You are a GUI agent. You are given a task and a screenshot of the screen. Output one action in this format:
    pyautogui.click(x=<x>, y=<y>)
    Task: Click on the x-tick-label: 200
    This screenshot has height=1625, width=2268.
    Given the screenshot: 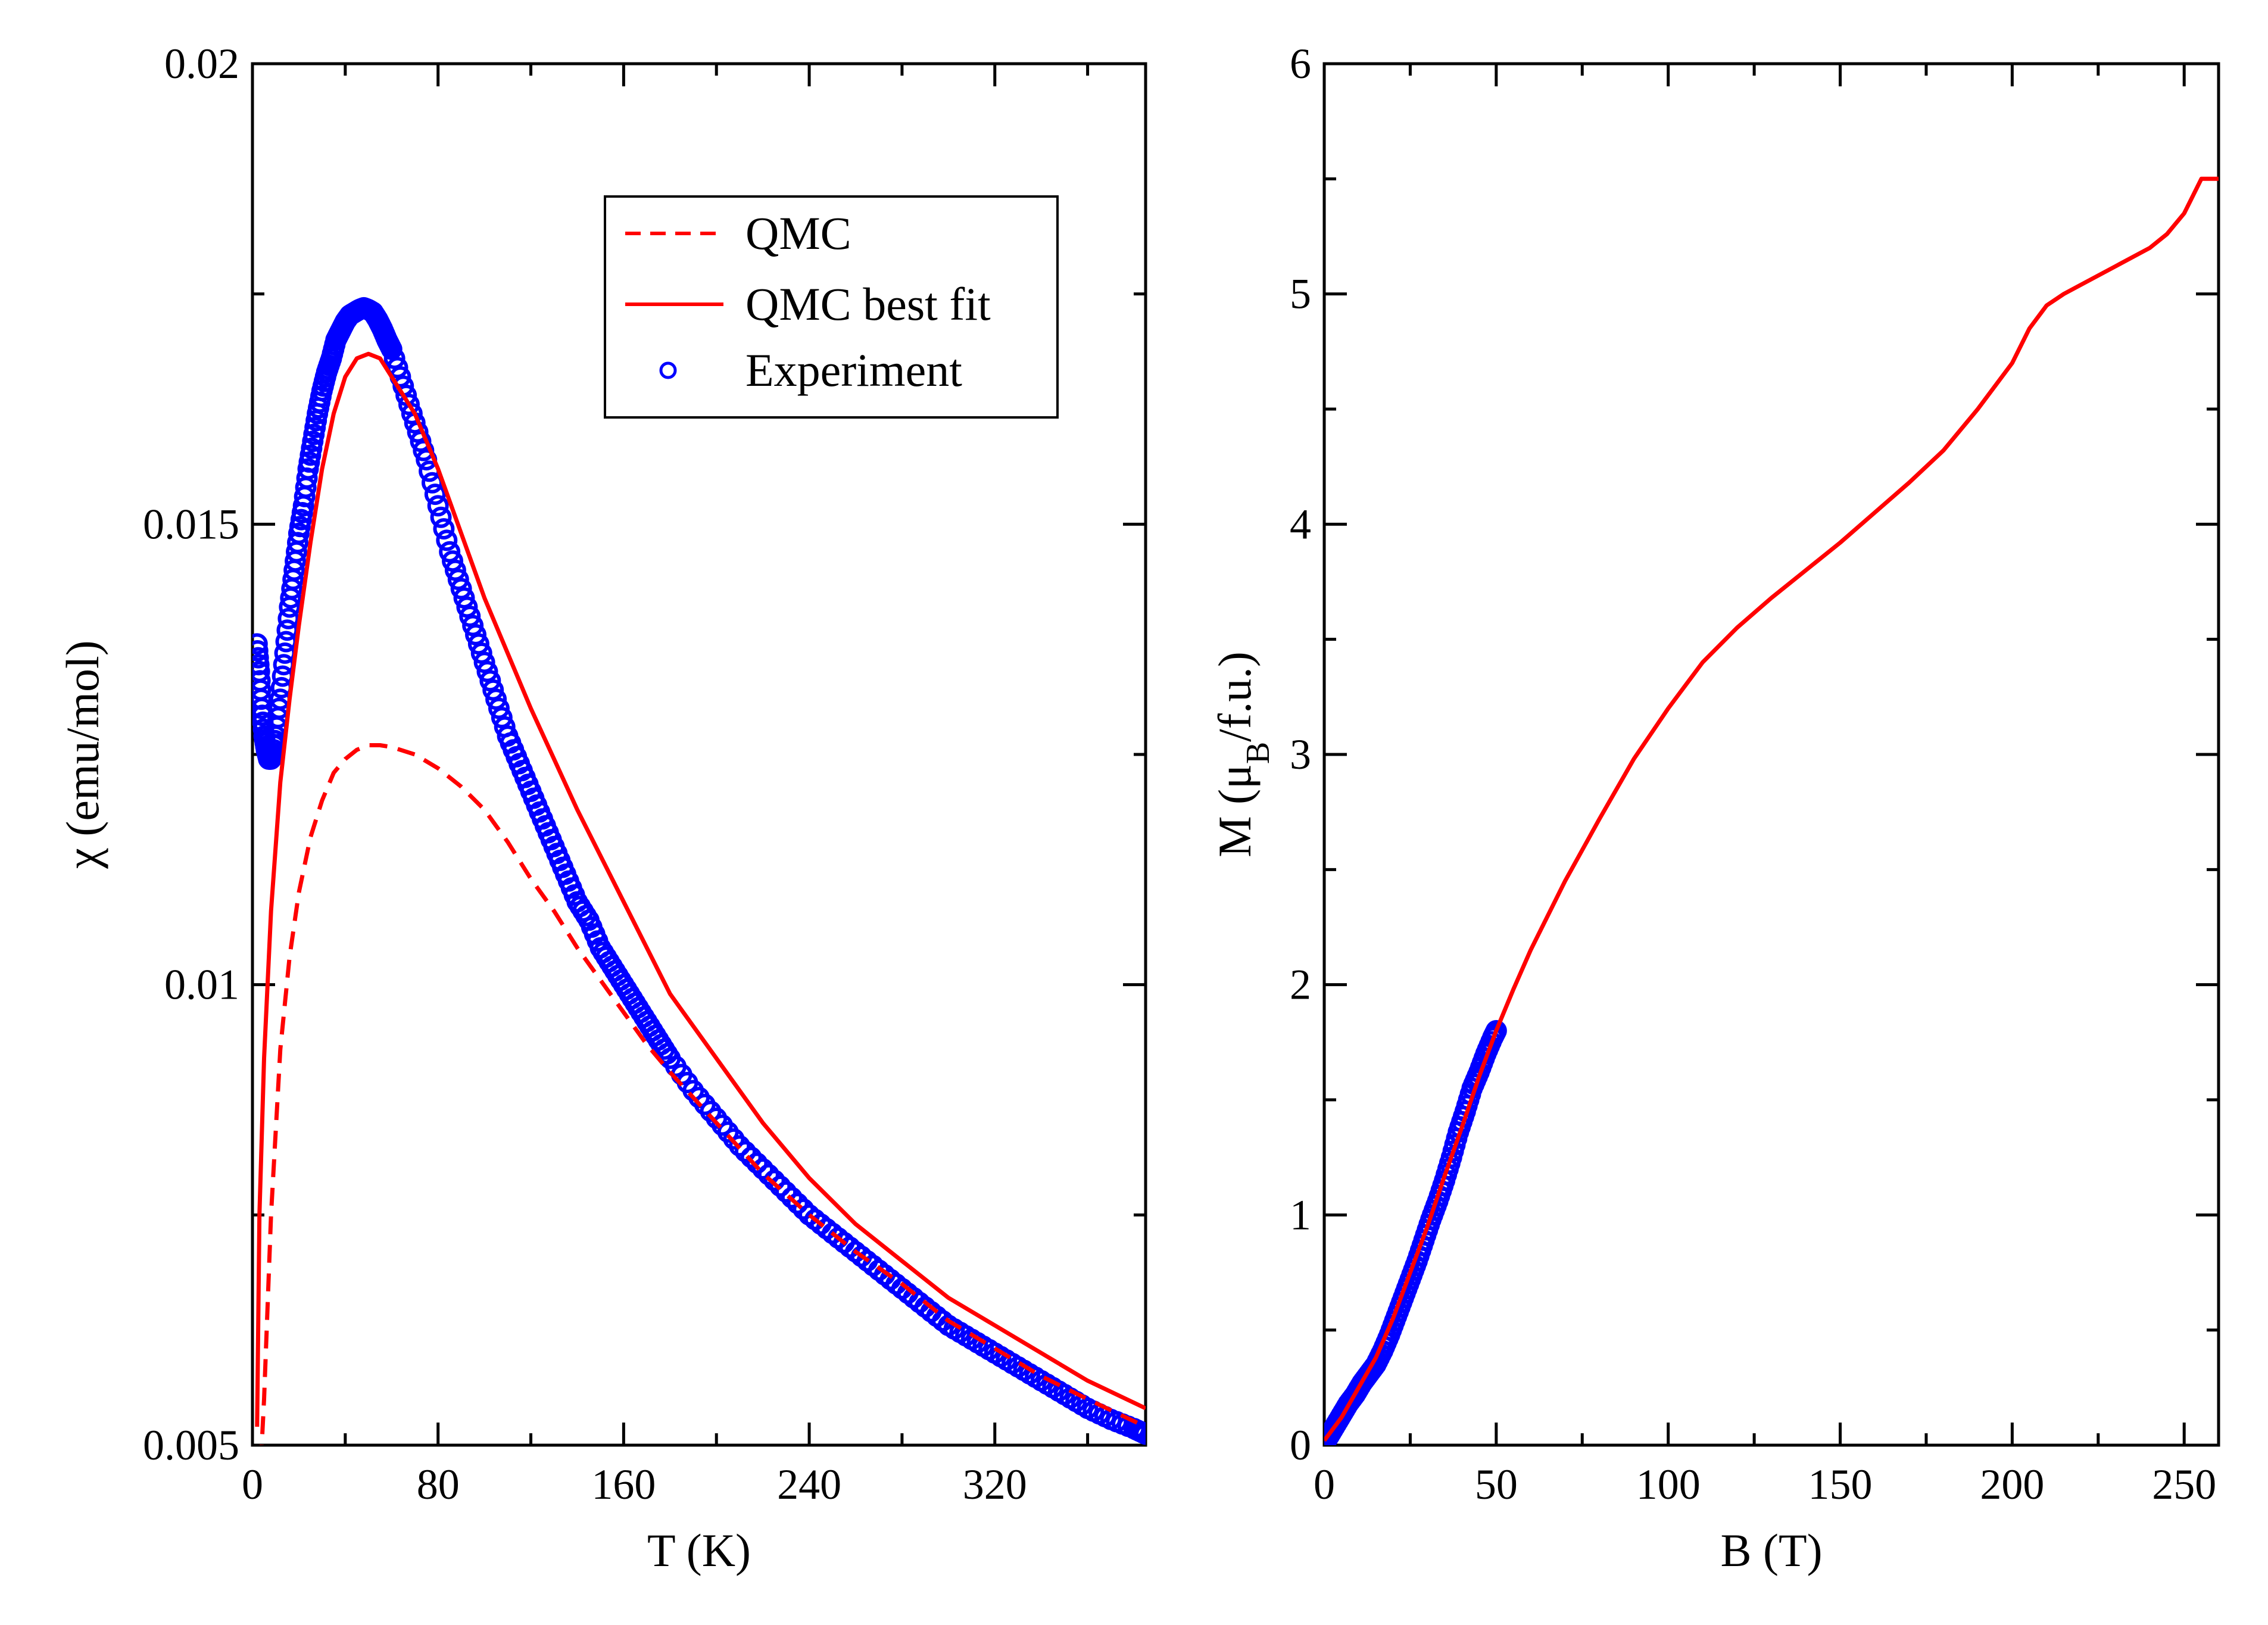 What is the action you would take?
    pyautogui.click(x=2012, y=1484)
    